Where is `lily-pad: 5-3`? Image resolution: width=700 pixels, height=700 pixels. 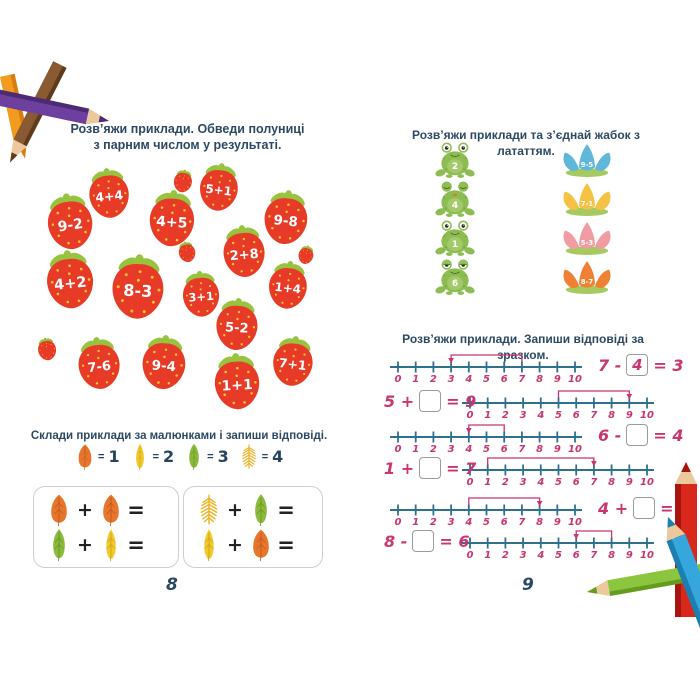
lily-pad: 5-3 is located at coordinates (587, 238).